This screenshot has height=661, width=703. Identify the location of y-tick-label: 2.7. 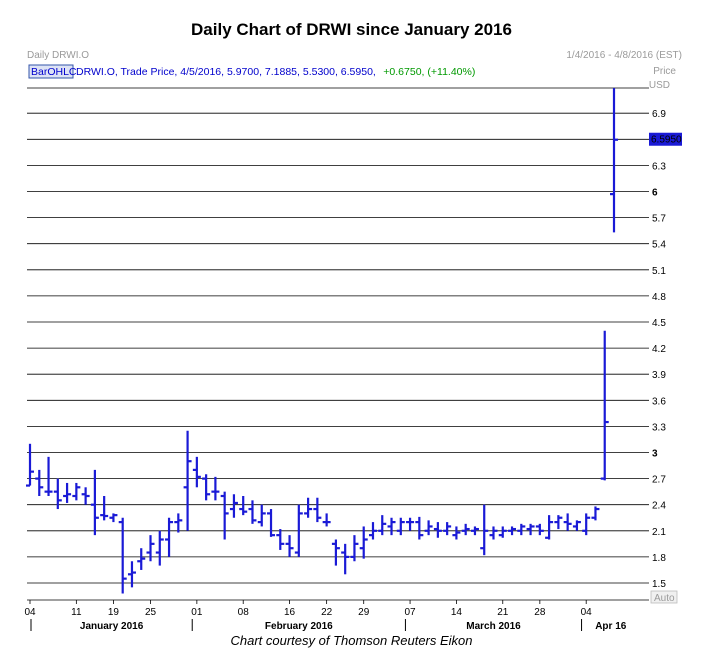
(659, 480).